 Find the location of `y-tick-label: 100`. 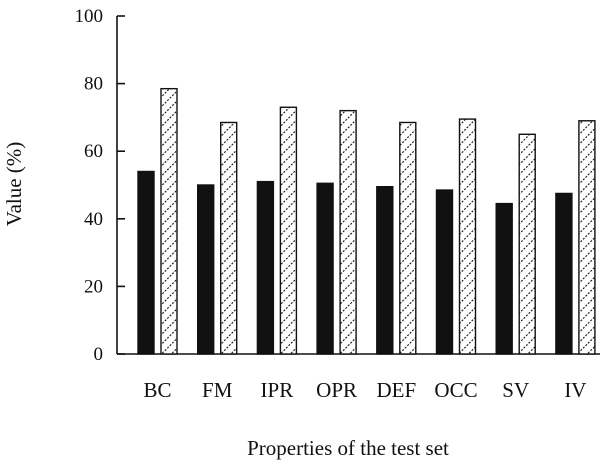

y-tick-label: 100 is located at coordinates (89, 16).